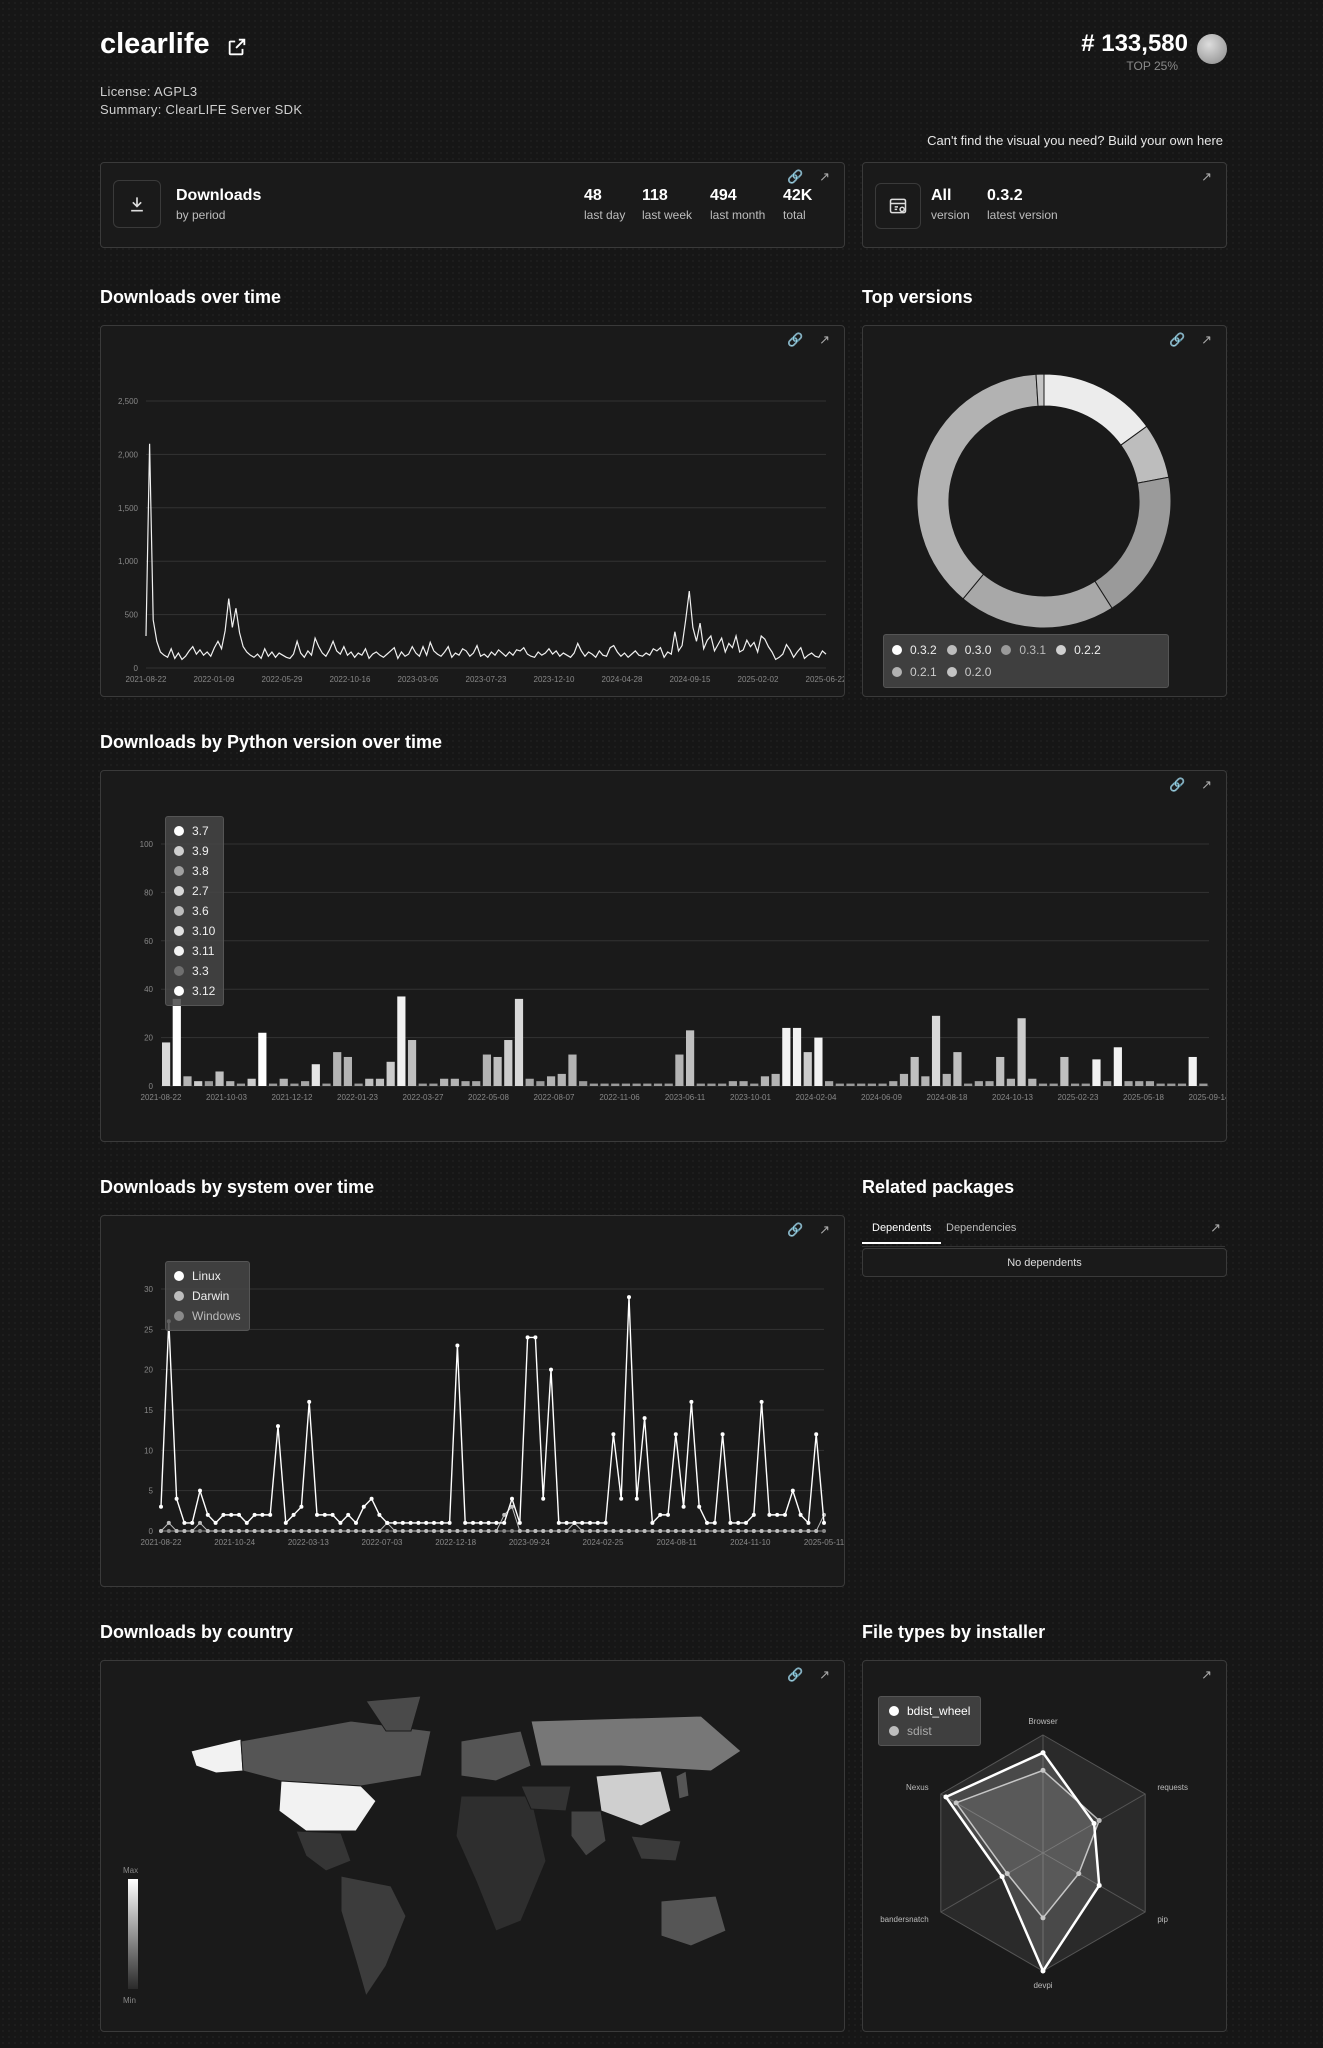  I want to click on legend-item: 0.2.0, so click(968, 672).